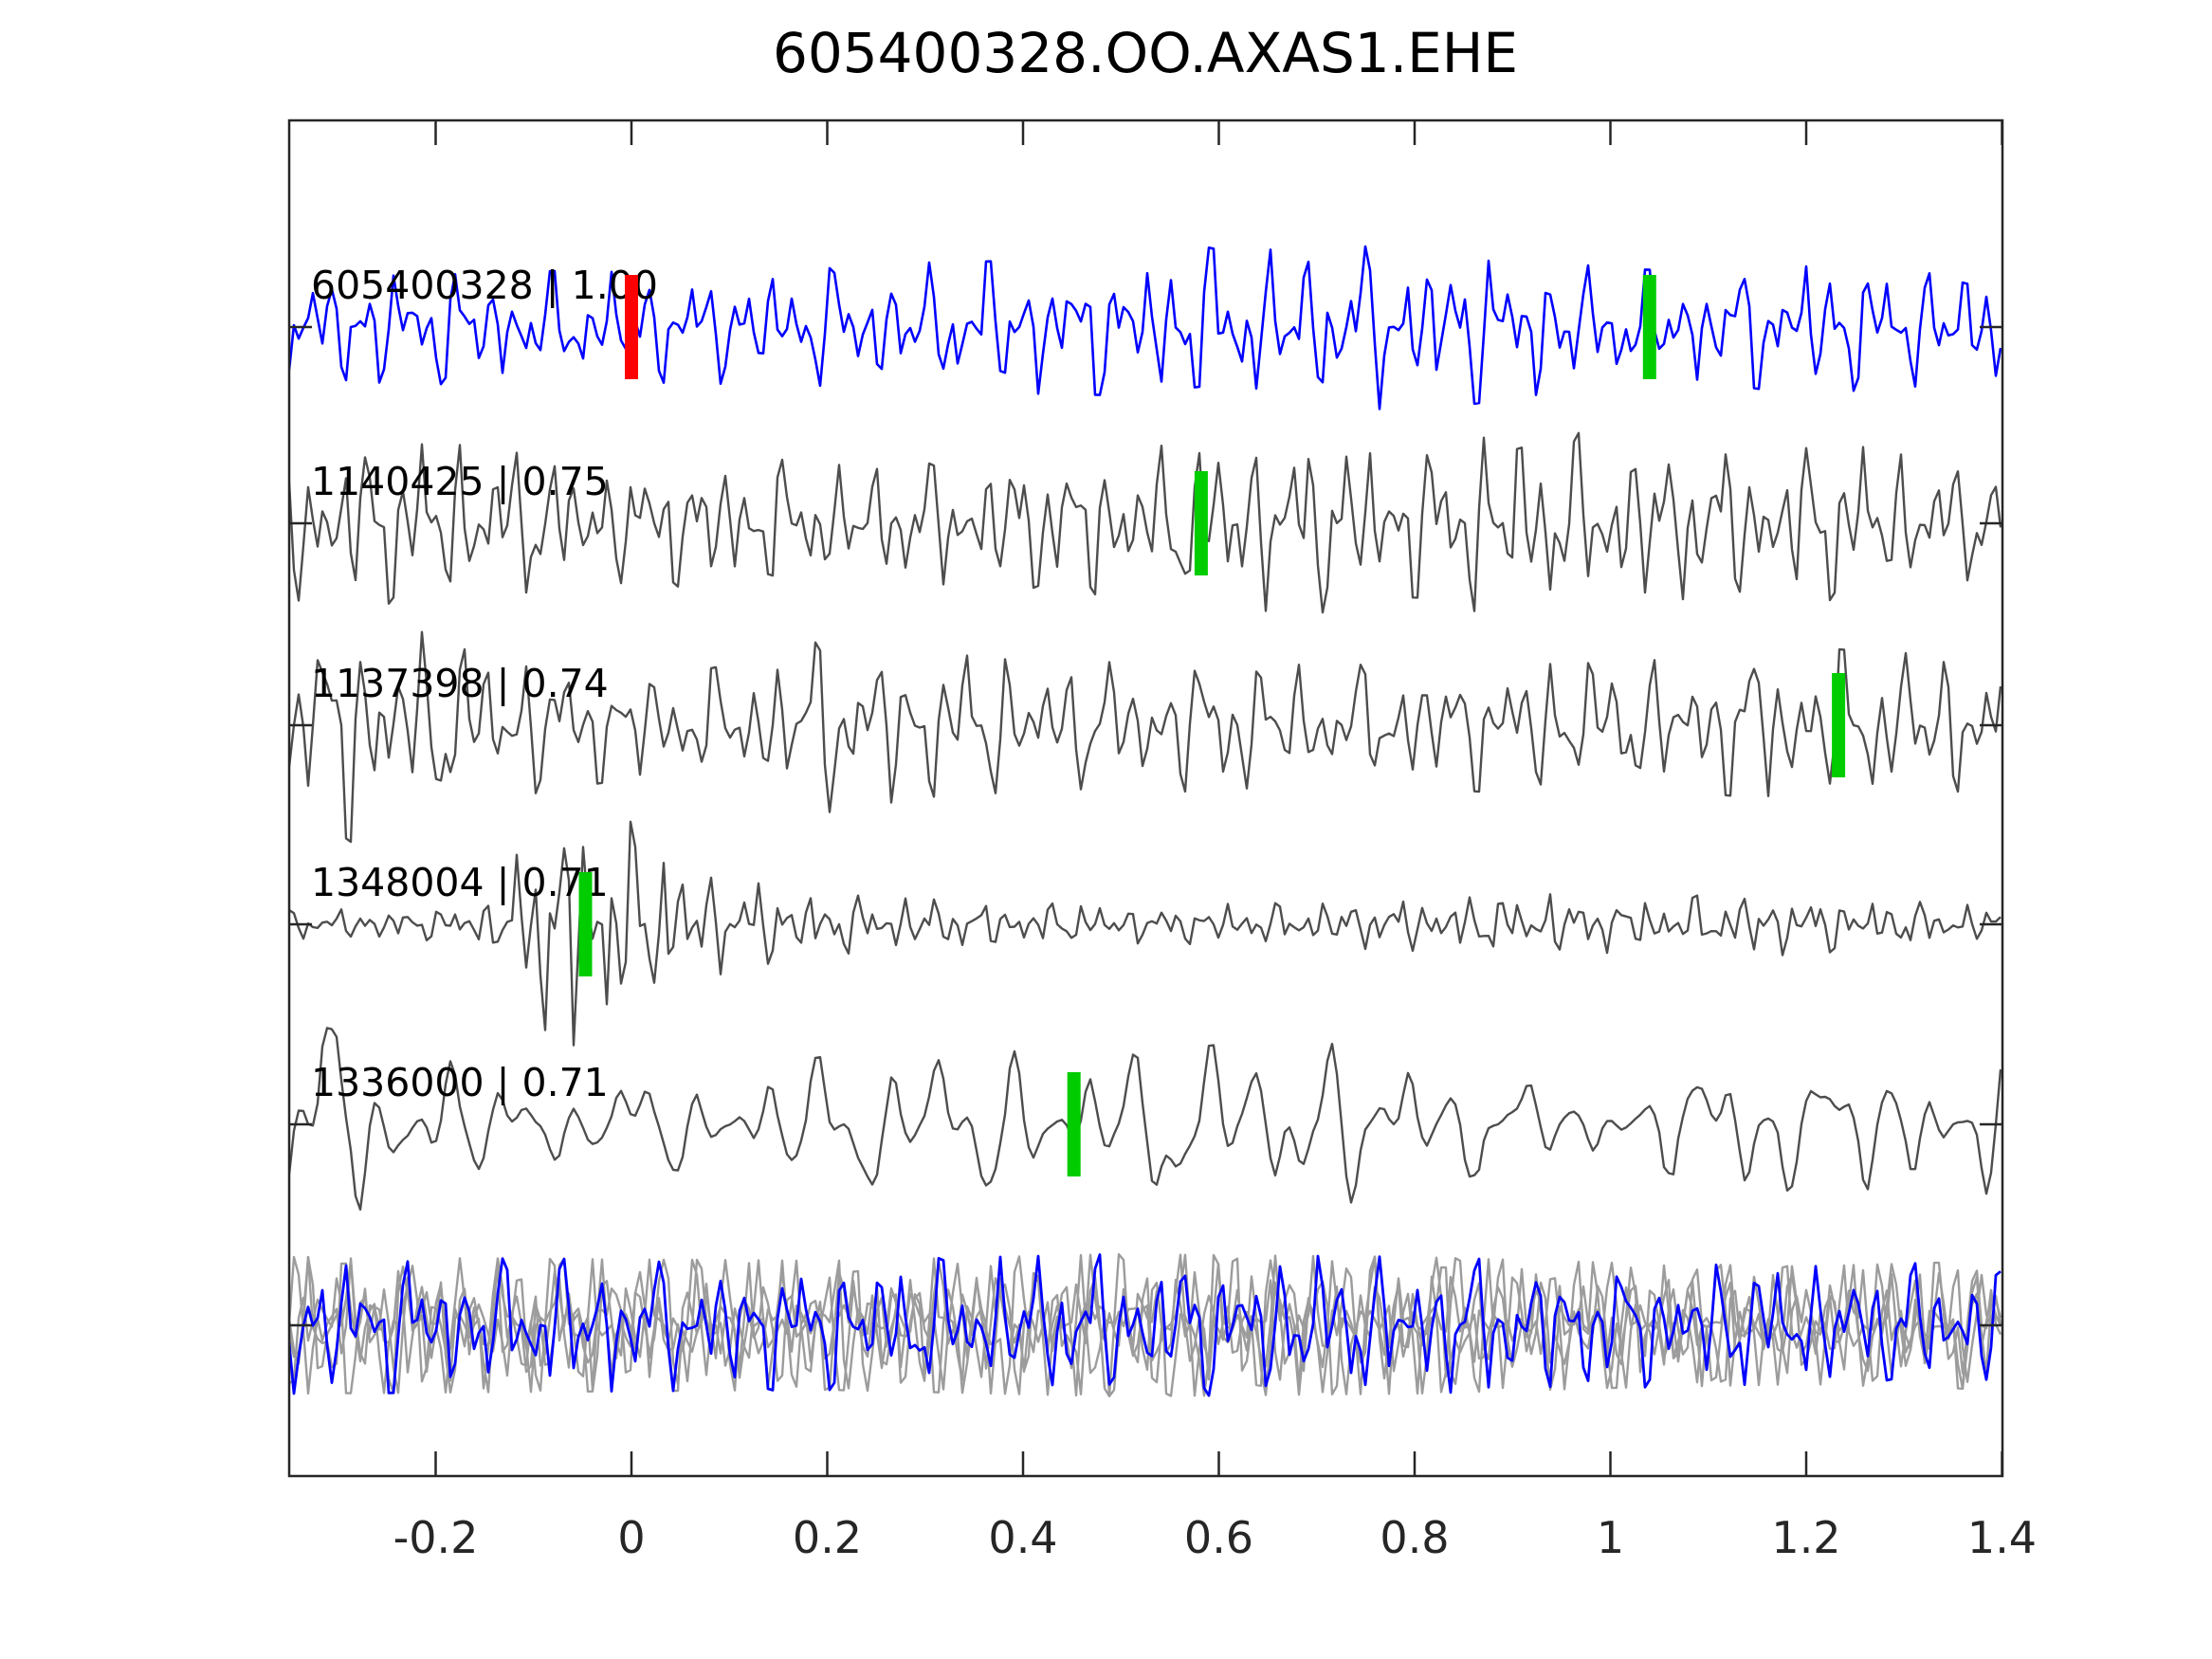 This screenshot has width=2212, height=1659. What do you see at coordinates (631, 1537) in the screenshot?
I see `x-tick-label: 0` at bounding box center [631, 1537].